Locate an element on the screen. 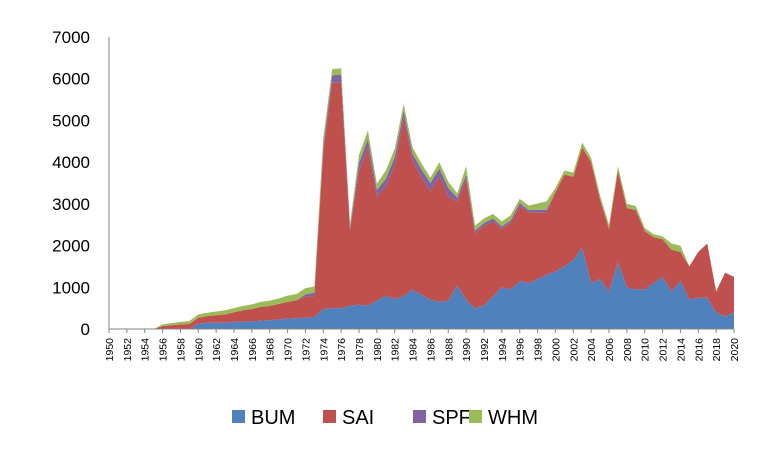 This screenshot has width=770, height=465. x-tick-label: 2000 is located at coordinates (556, 350).